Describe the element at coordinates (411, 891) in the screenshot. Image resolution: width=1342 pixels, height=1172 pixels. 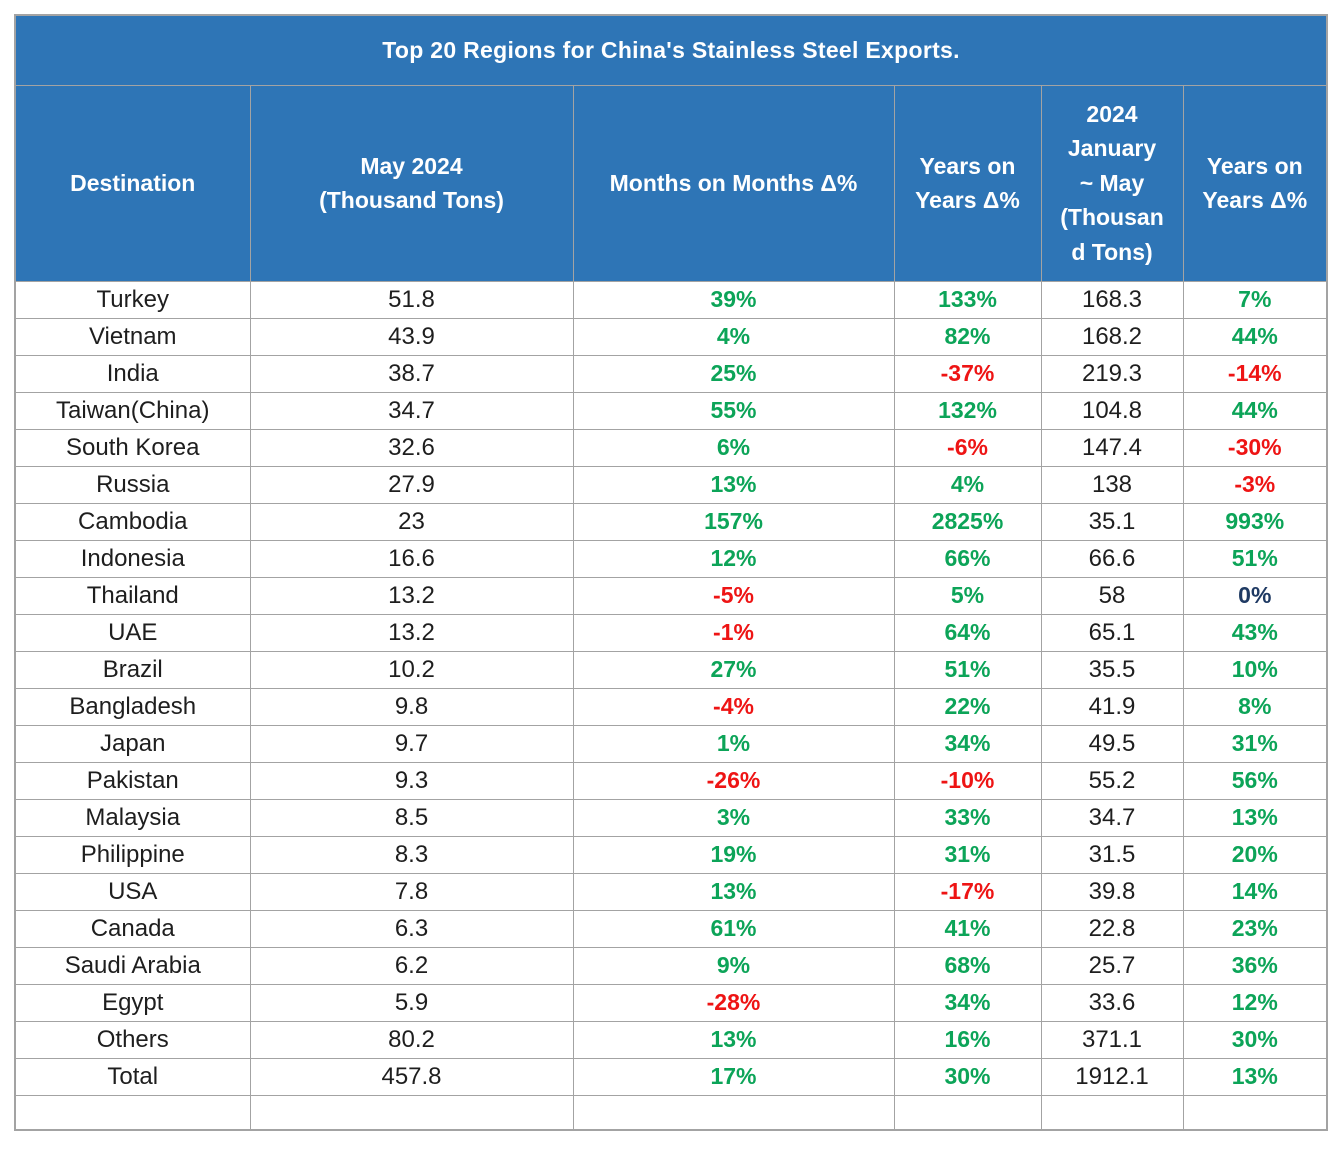
I see `value-cell: 7.8` at that location.